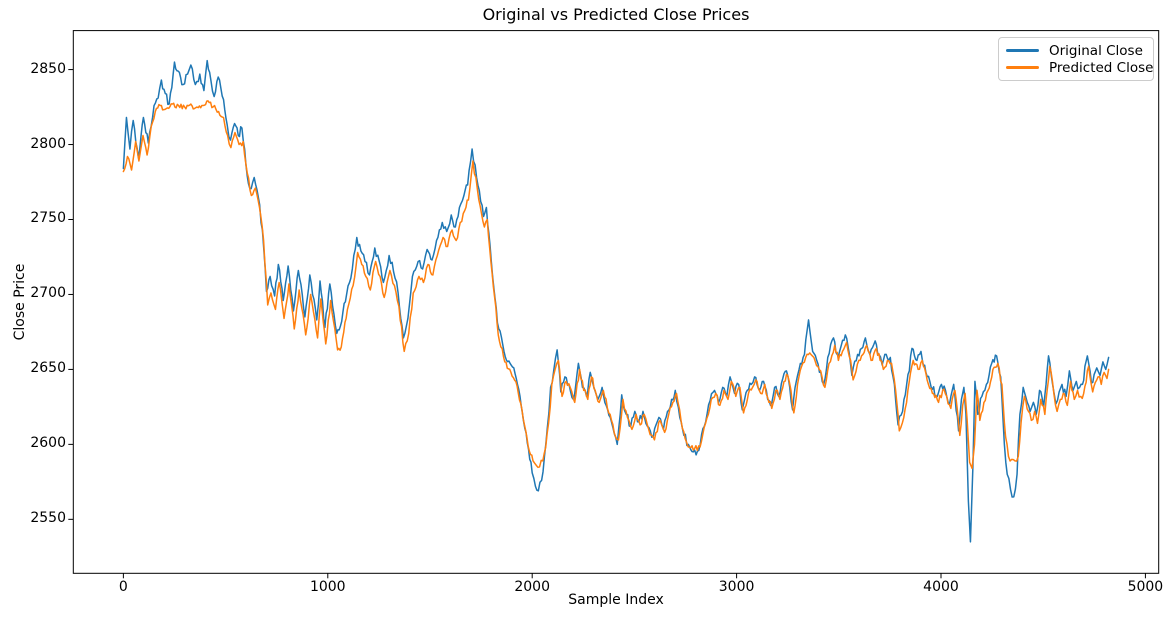 This screenshot has height=621, width=1172. Describe the element at coordinates (48, 293) in the screenshot. I see `y-tick-label: 2700` at that location.